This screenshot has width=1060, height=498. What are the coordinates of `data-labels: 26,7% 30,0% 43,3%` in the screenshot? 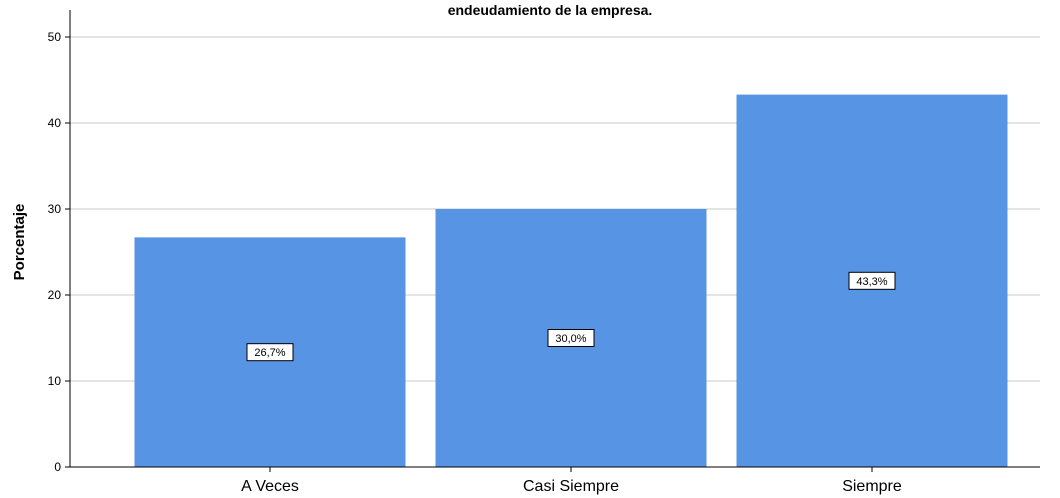 It's located at (571, 316).